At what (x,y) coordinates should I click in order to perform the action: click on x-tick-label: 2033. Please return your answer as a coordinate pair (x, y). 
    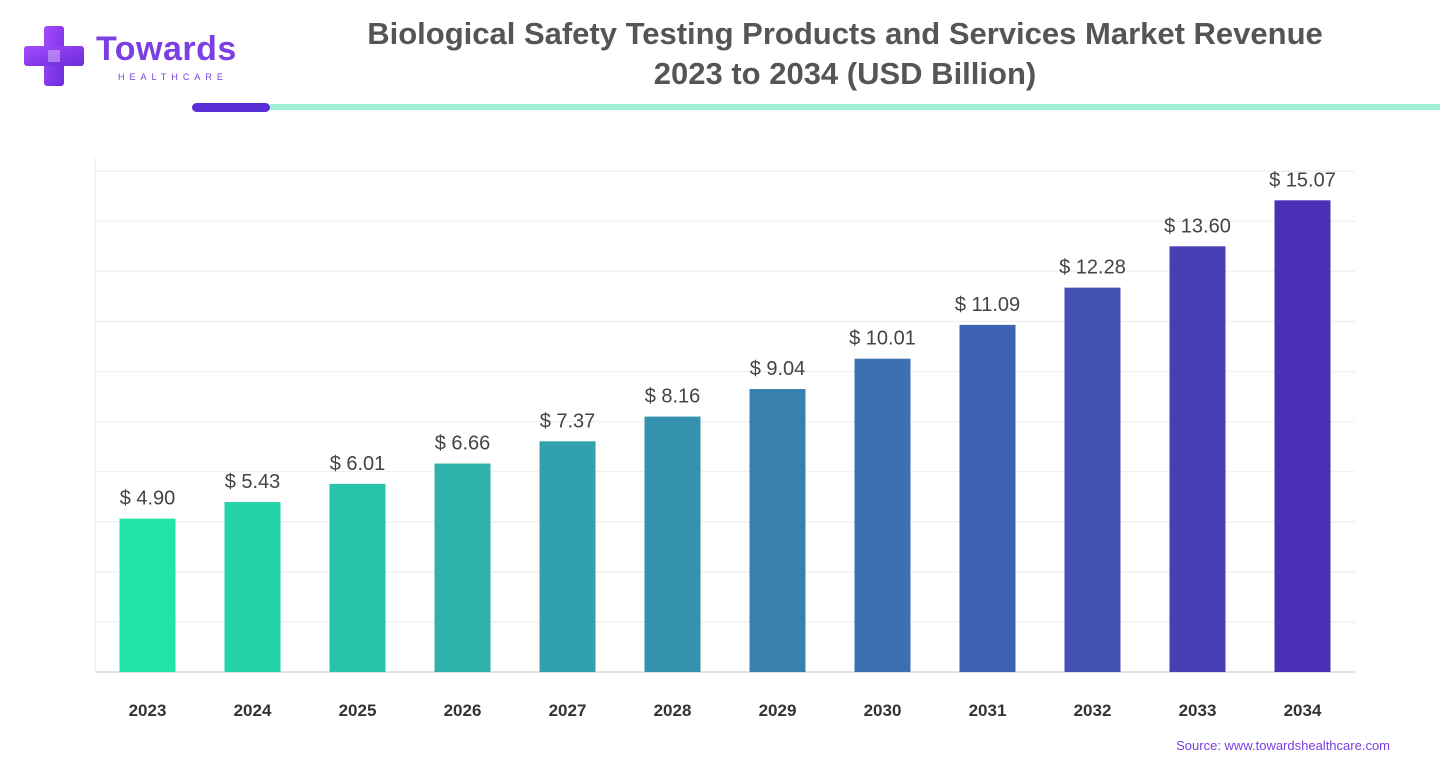
    Looking at the image, I should click on (1198, 710).